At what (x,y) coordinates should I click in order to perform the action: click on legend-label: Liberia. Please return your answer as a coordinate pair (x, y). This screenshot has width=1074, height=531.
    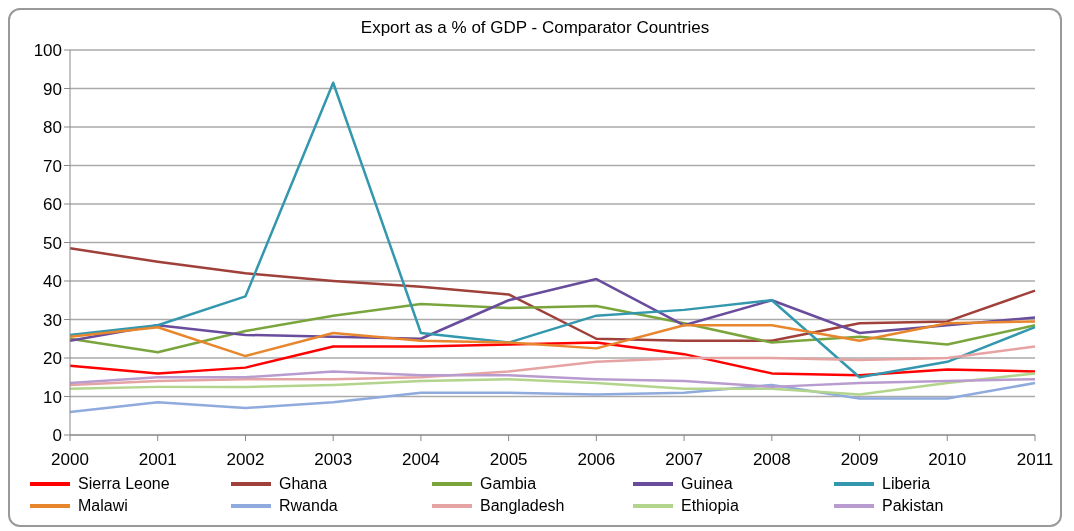
    Looking at the image, I should click on (906, 484).